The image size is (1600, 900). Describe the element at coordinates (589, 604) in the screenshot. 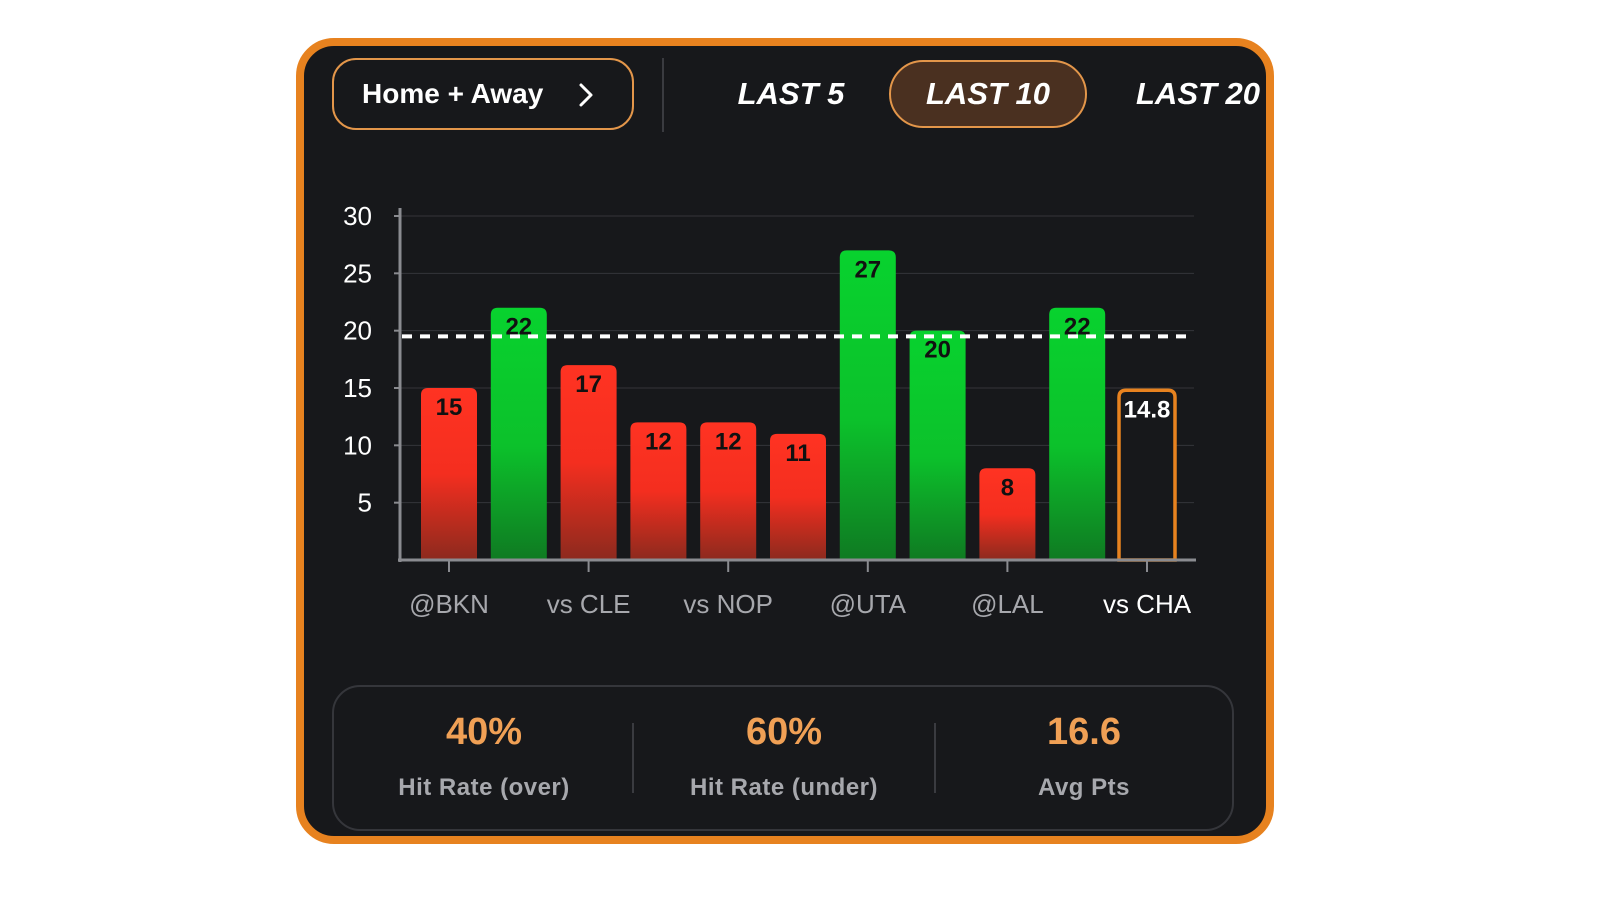

I see `x-tick-label: vs CLE` at that location.